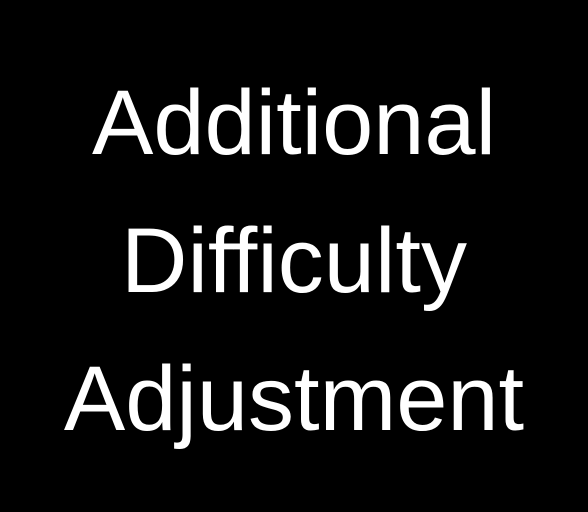 This screenshot has height=512, width=588. What do you see at coordinates (294, 123) in the screenshot?
I see `title-line-1: Additional` at bounding box center [294, 123].